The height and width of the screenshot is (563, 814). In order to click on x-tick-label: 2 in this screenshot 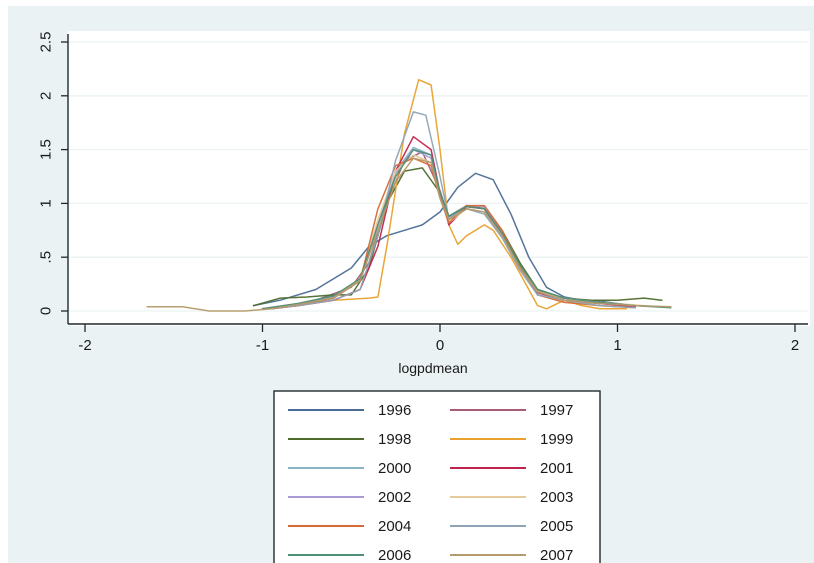, I will do `click(795, 345)`.